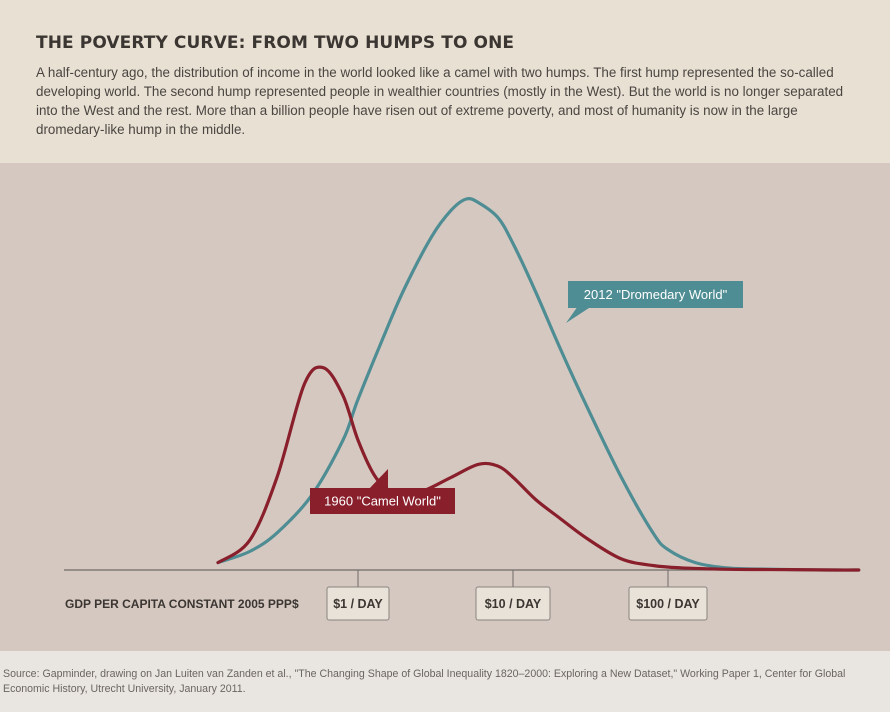  I want to click on x-tick-label: $100 / DAY, so click(668, 604).